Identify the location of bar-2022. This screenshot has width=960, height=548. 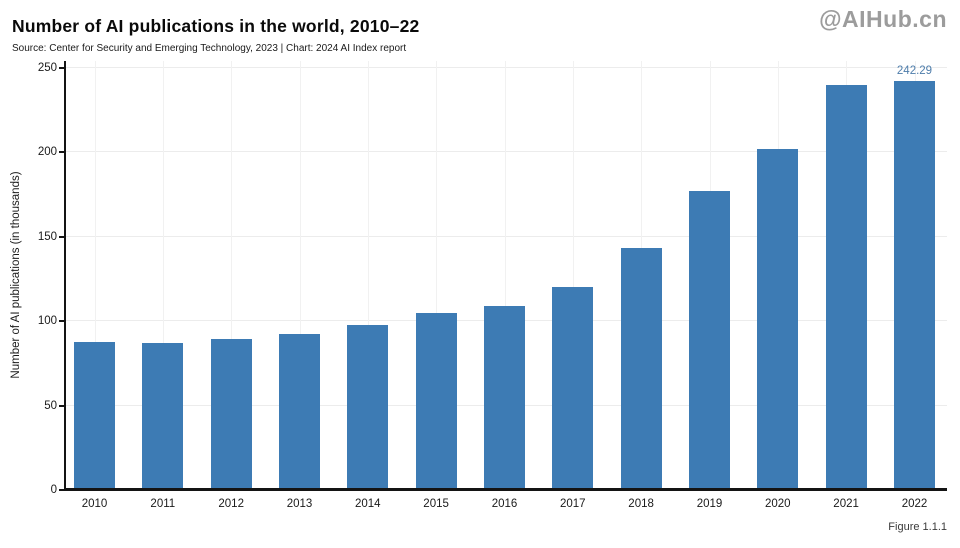
(914, 285).